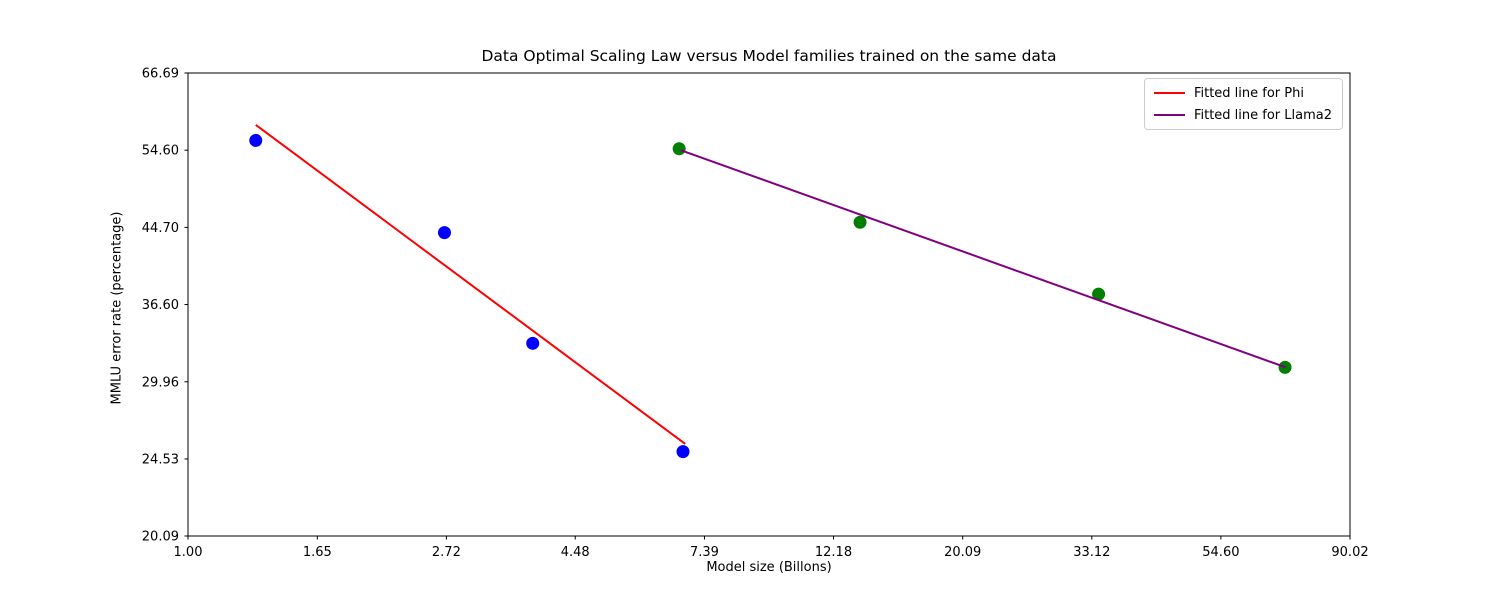 The height and width of the screenshot is (600, 1500). I want to click on x-tick-label: 12.18, so click(833, 552).